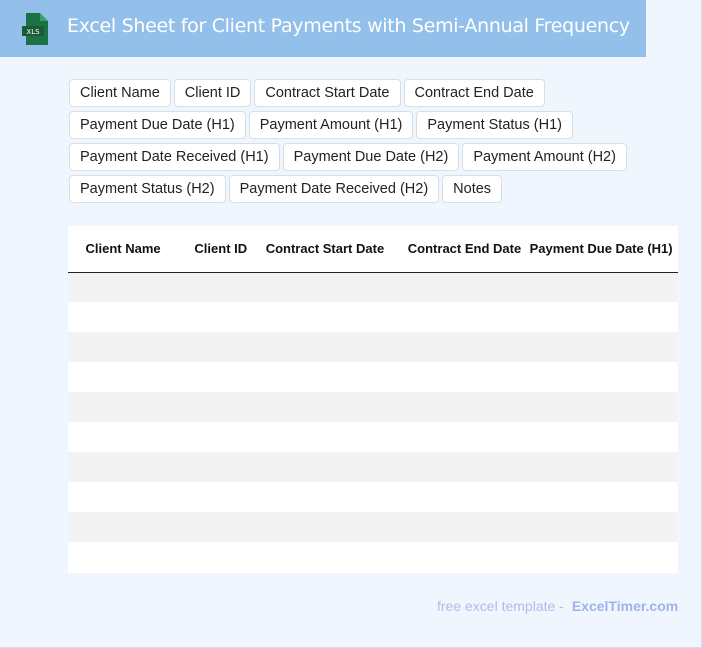 The width and height of the screenshot is (702, 648). Describe the element at coordinates (157, 125) in the screenshot. I see `column-chip: Payment Due Date (H1)` at that location.